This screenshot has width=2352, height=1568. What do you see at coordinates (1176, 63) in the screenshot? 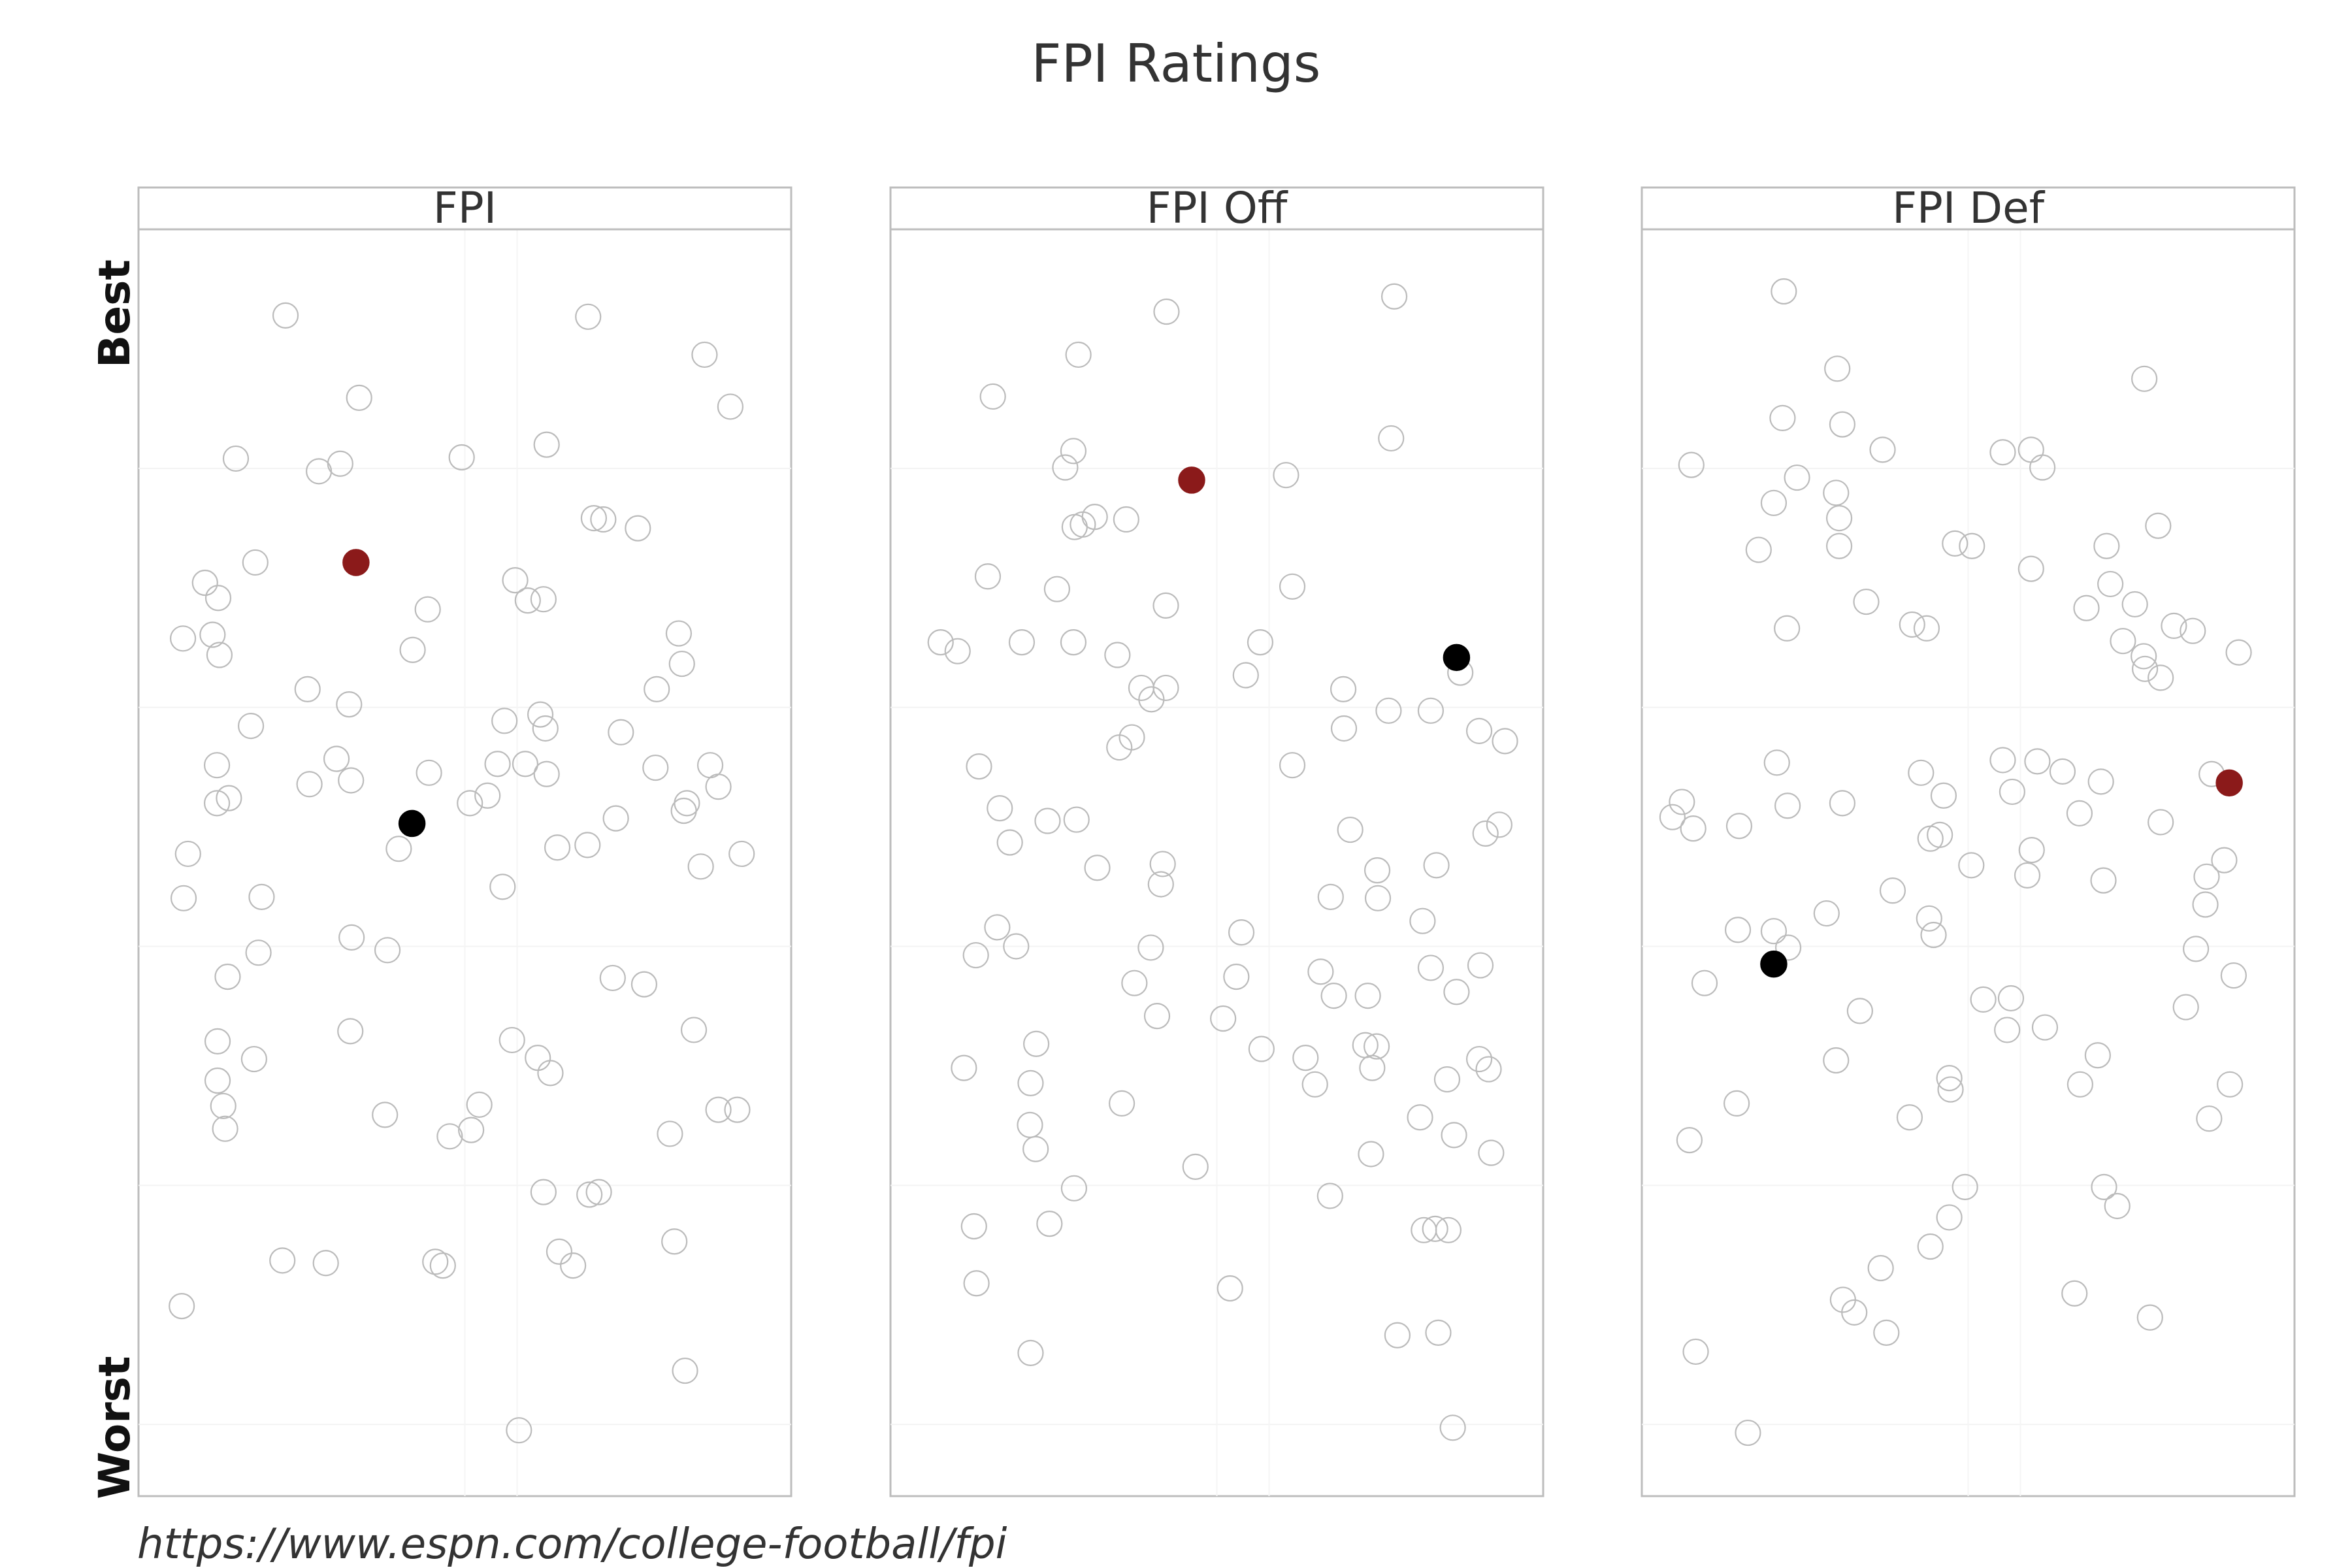
I see `chart-title: FPI Ratings` at bounding box center [1176, 63].